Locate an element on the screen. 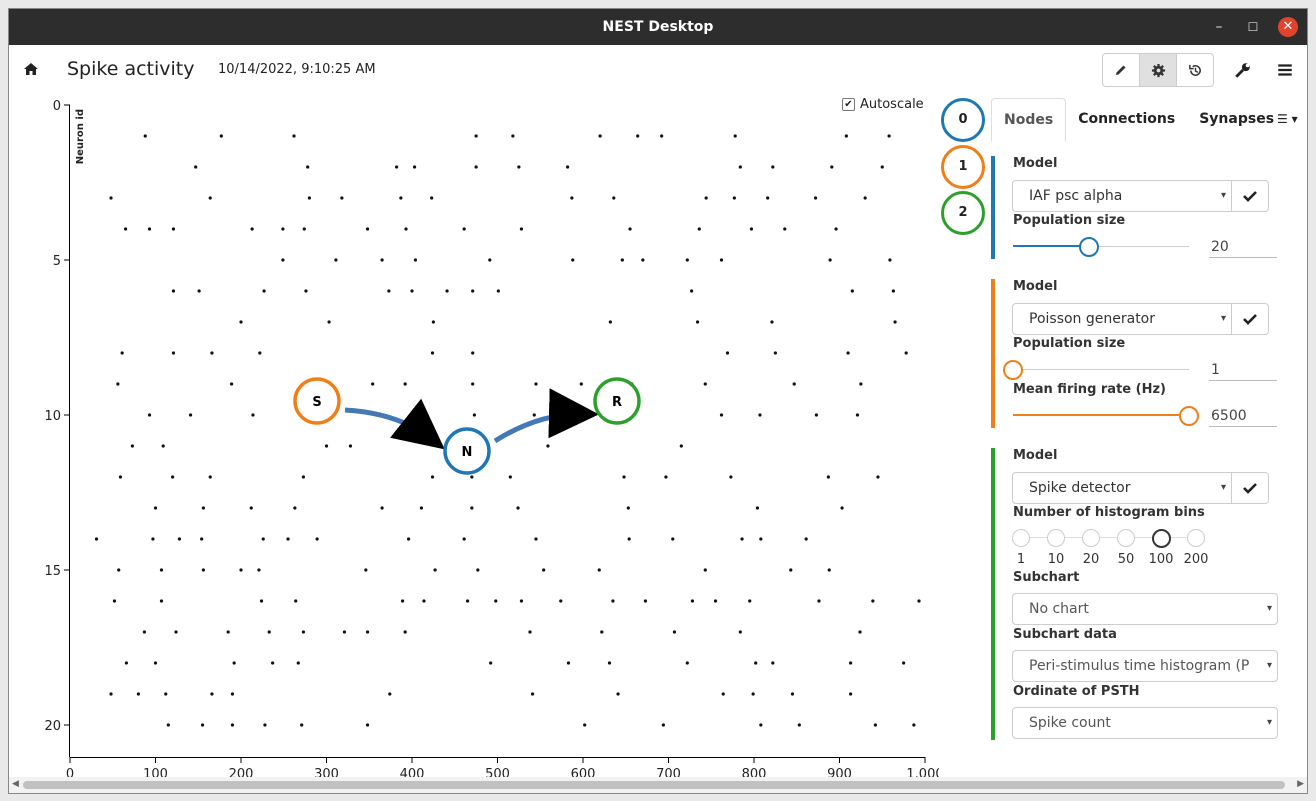  horizontal-scrollbar: ◀ ▶ is located at coordinates (658, 785).